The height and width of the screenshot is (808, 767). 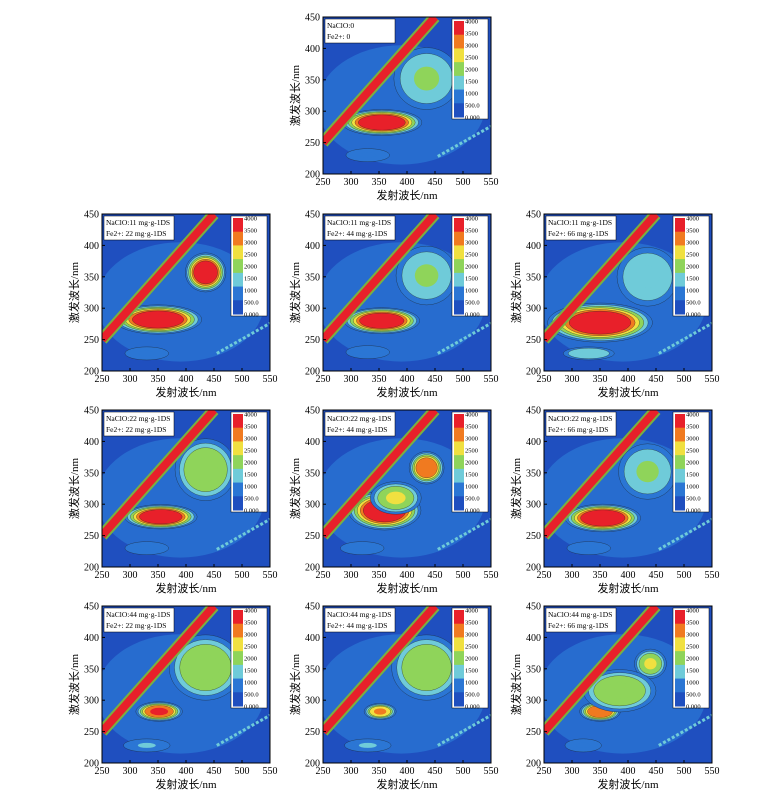 What do you see at coordinates (516, 685) in the screenshot?
I see `y-axis-label: 激发波长/nm` at bounding box center [516, 685].